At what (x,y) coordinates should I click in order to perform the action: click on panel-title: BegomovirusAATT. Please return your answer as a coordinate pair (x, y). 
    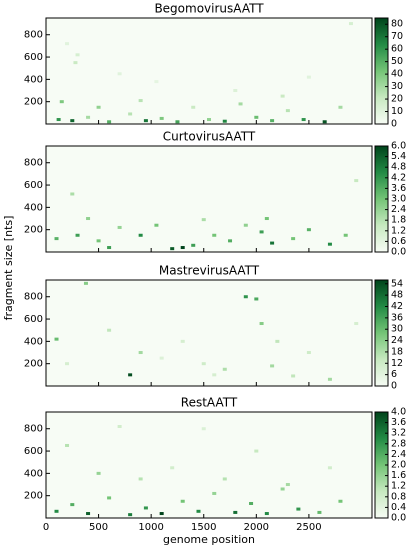
    Looking at the image, I should click on (209, 9).